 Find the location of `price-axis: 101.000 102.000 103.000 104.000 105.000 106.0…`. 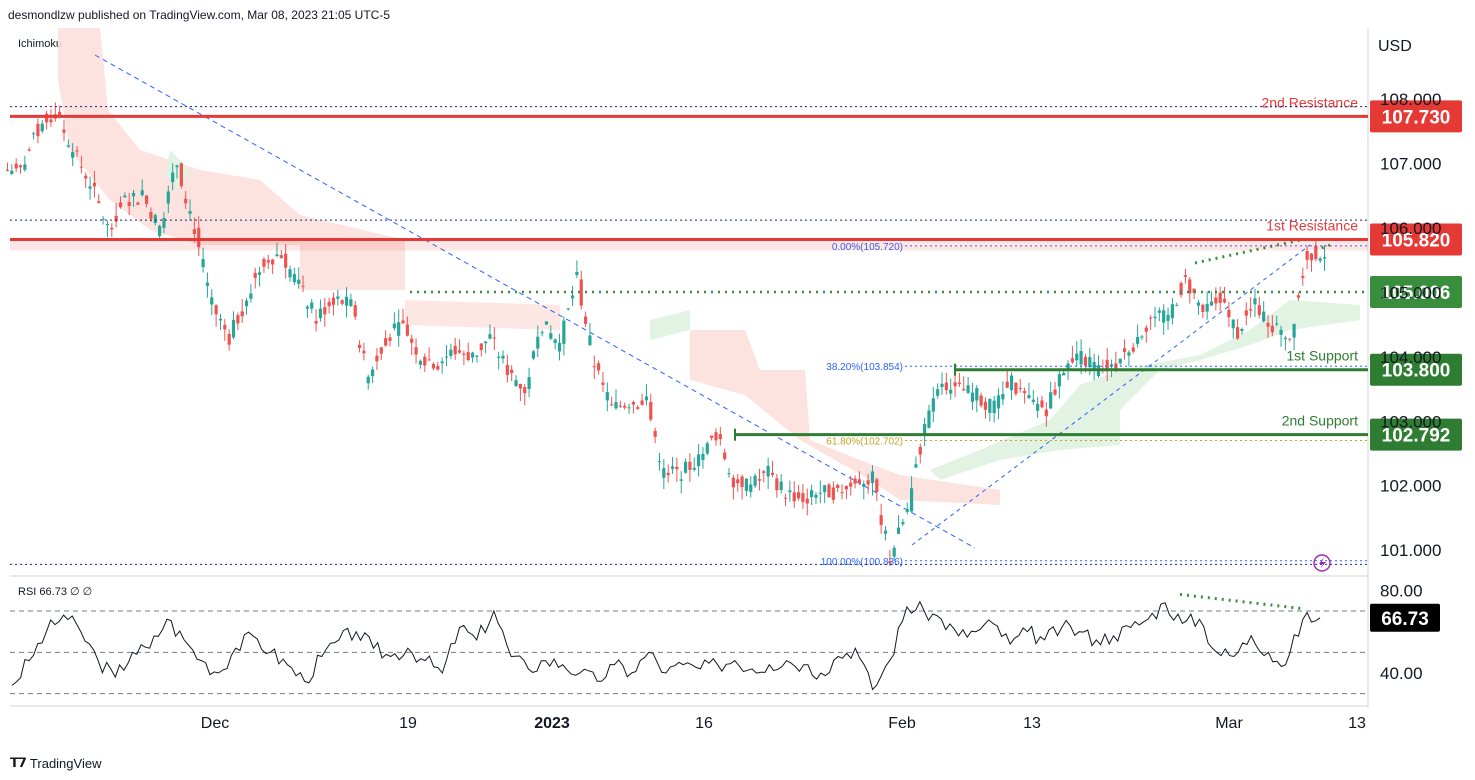

price-axis: 101.000 102.000 103.000 104.000 105.000 106.0… is located at coordinates (1410, 325).